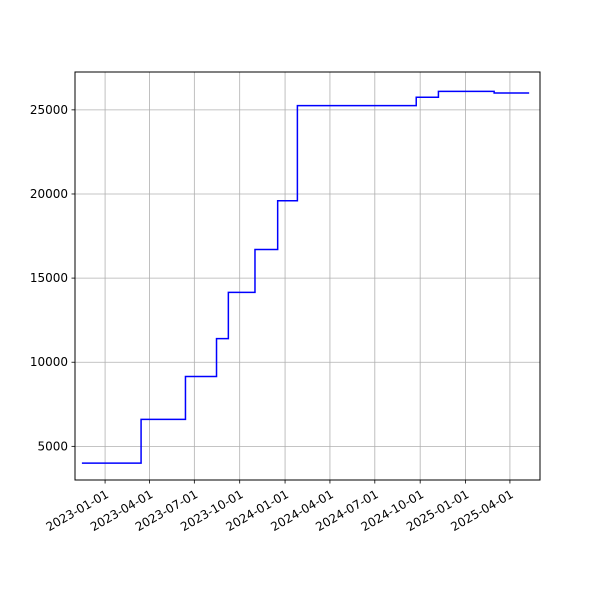 The height and width of the screenshot is (600, 600). Describe the element at coordinates (49, 194) in the screenshot. I see `y-tick-label: 20000` at that location.